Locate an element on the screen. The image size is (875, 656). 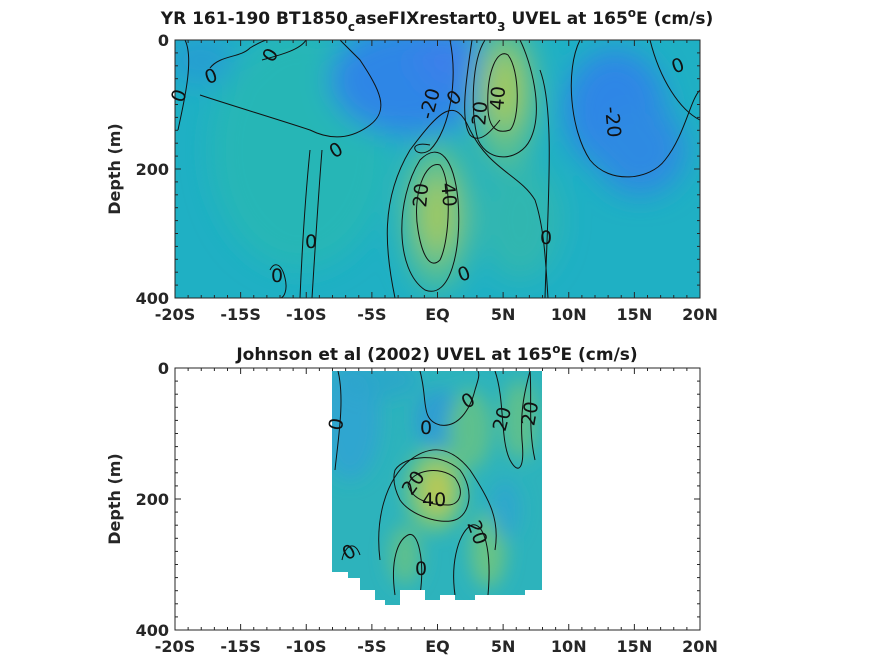
panel1-y-axis-label: Depth (m) is located at coordinates (114, 169).